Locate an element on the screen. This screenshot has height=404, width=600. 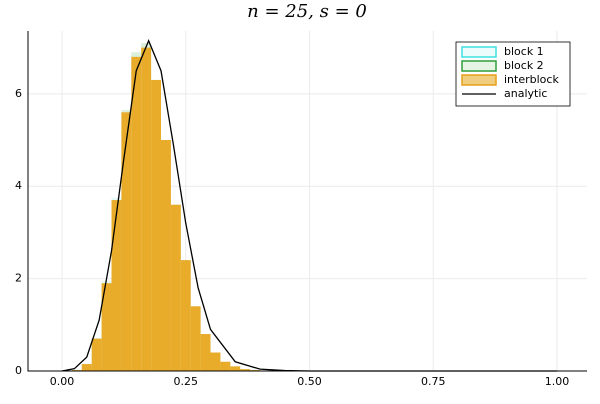
y-tick-label: 2 is located at coordinates (18, 278).